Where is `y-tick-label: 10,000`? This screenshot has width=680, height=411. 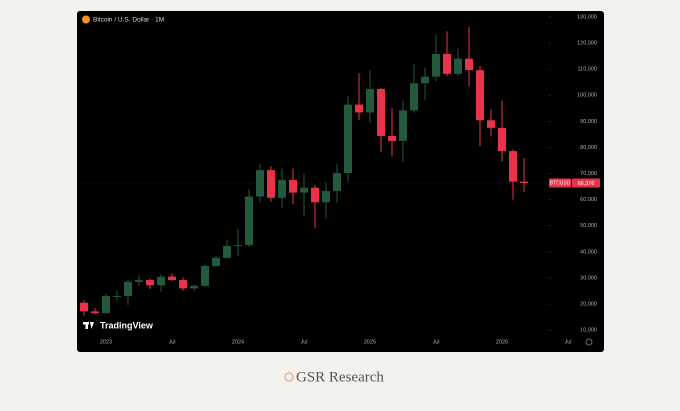 y-tick-label: 10,000 is located at coordinates (588, 331).